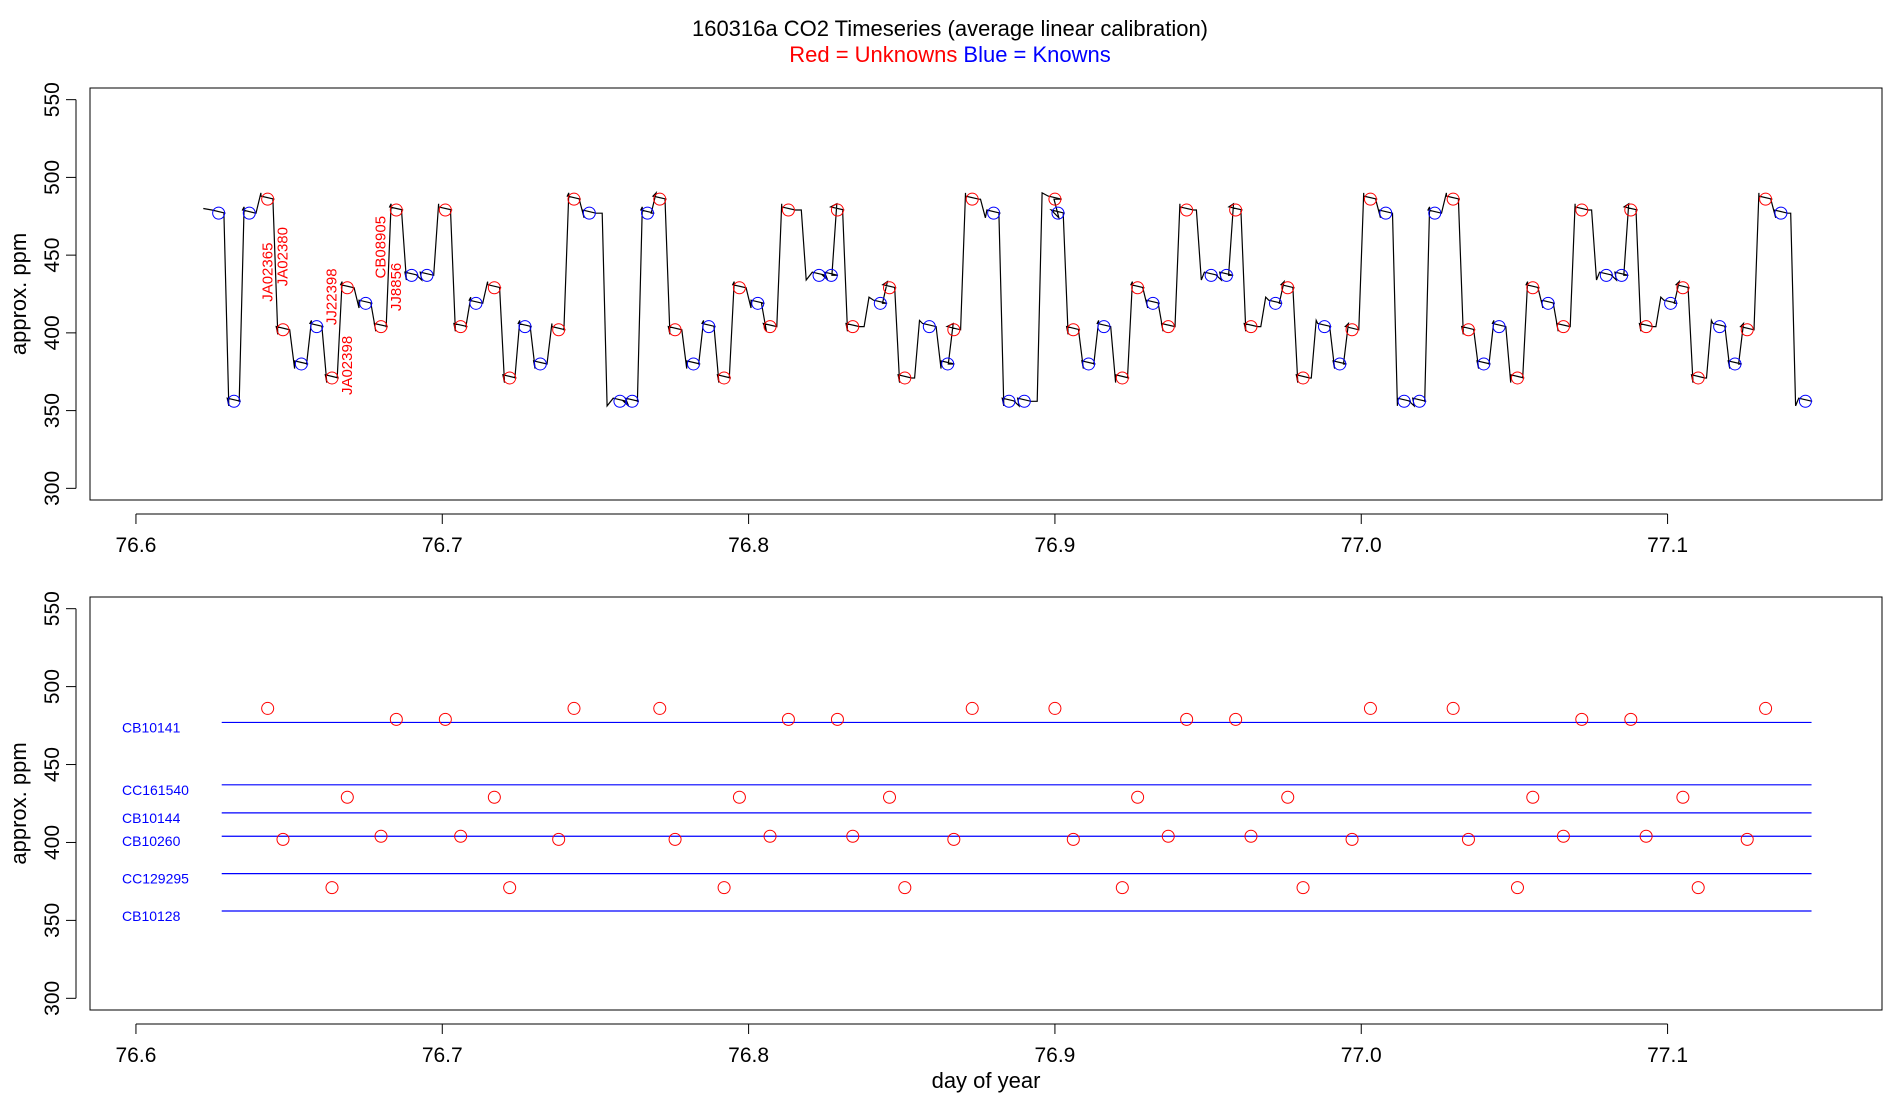 This screenshot has width=1900, height=1100. I want to click on sample-annotation: JJ22398, so click(332, 296).